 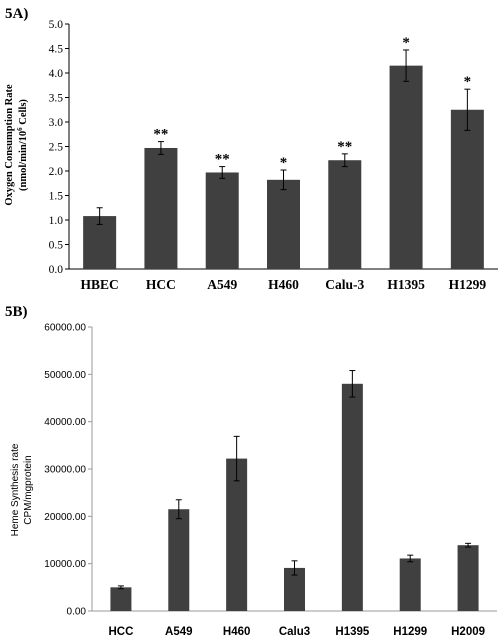 What do you see at coordinates (294, 632) in the screenshot?
I see `x-tick-label: Calu3` at bounding box center [294, 632].